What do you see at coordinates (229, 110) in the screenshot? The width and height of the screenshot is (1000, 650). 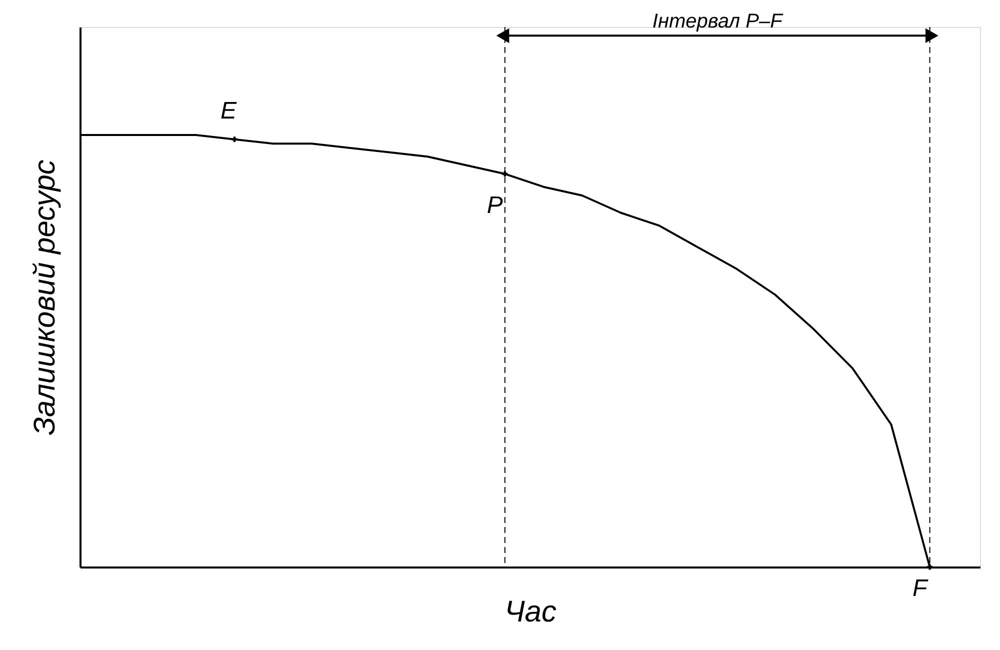 I see `annotation: E` at bounding box center [229, 110].